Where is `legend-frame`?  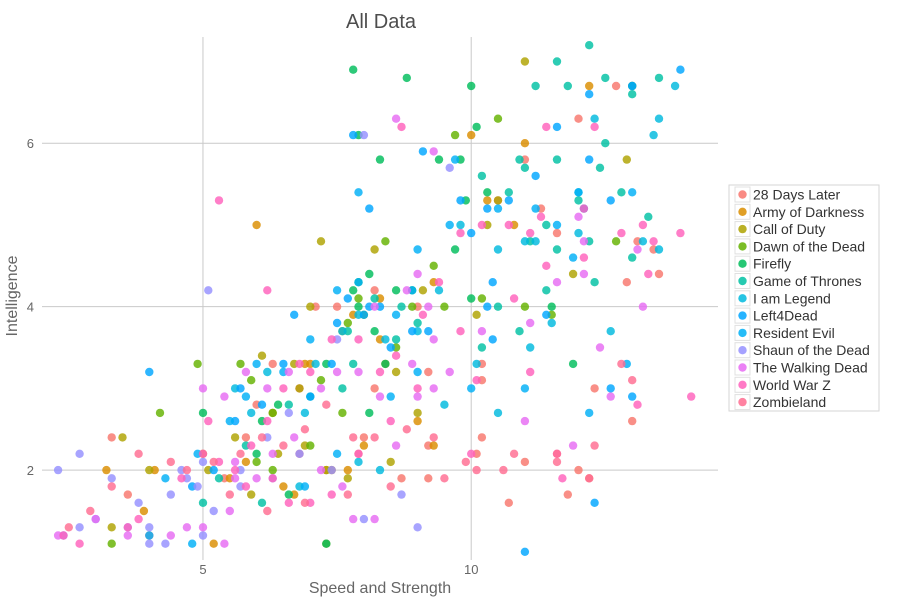 legend-frame is located at coordinates (804, 298).